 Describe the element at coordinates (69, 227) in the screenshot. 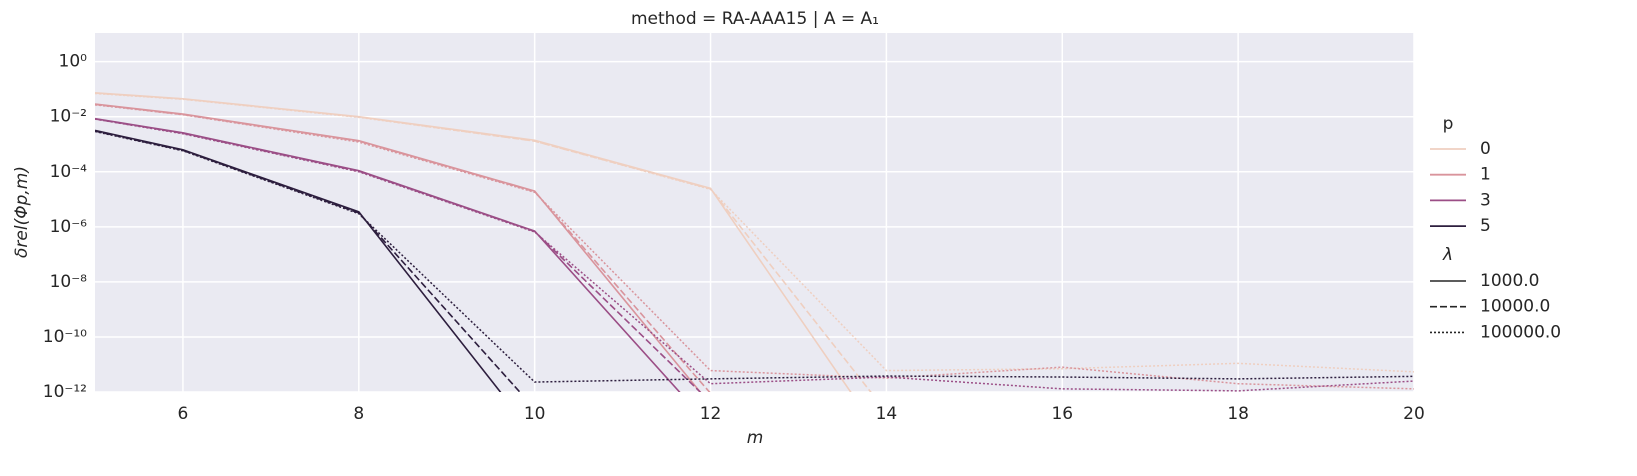

I see `y-tick-label: 10⁻⁶` at that location.